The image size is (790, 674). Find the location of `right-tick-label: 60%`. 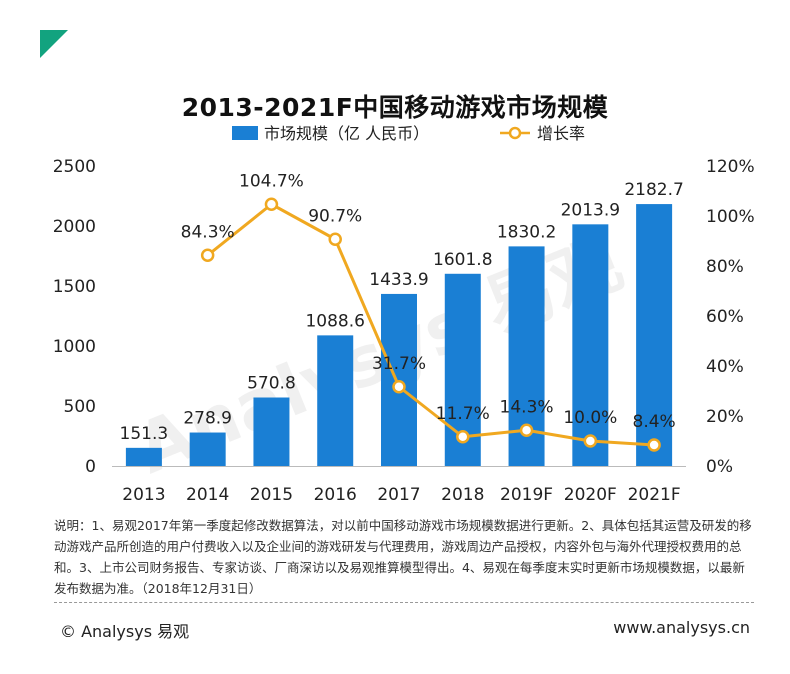

right-tick-label: 60% is located at coordinates (725, 317).